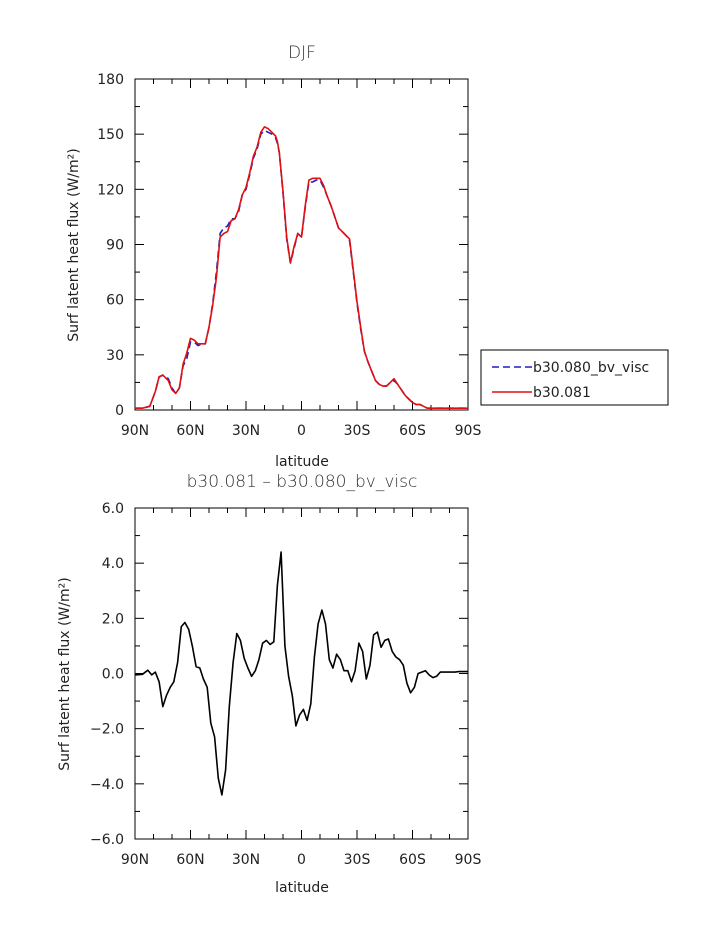 Image resolution: width=723 pixels, height=935 pixels. I want to click on bottom-y-tick-label: 0.0, so click(113, 675).